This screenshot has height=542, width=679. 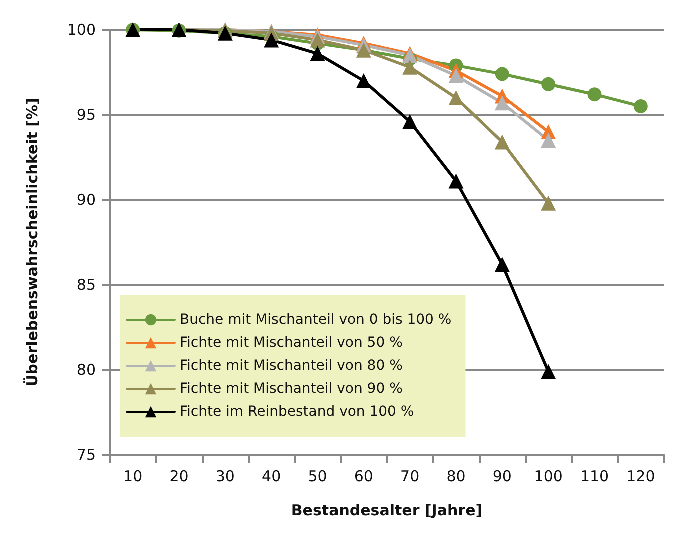 What do you see at coordinates (86, 455) in the screenshot?
I see `y-tick-label: 75` at bounding box center [86, 455].